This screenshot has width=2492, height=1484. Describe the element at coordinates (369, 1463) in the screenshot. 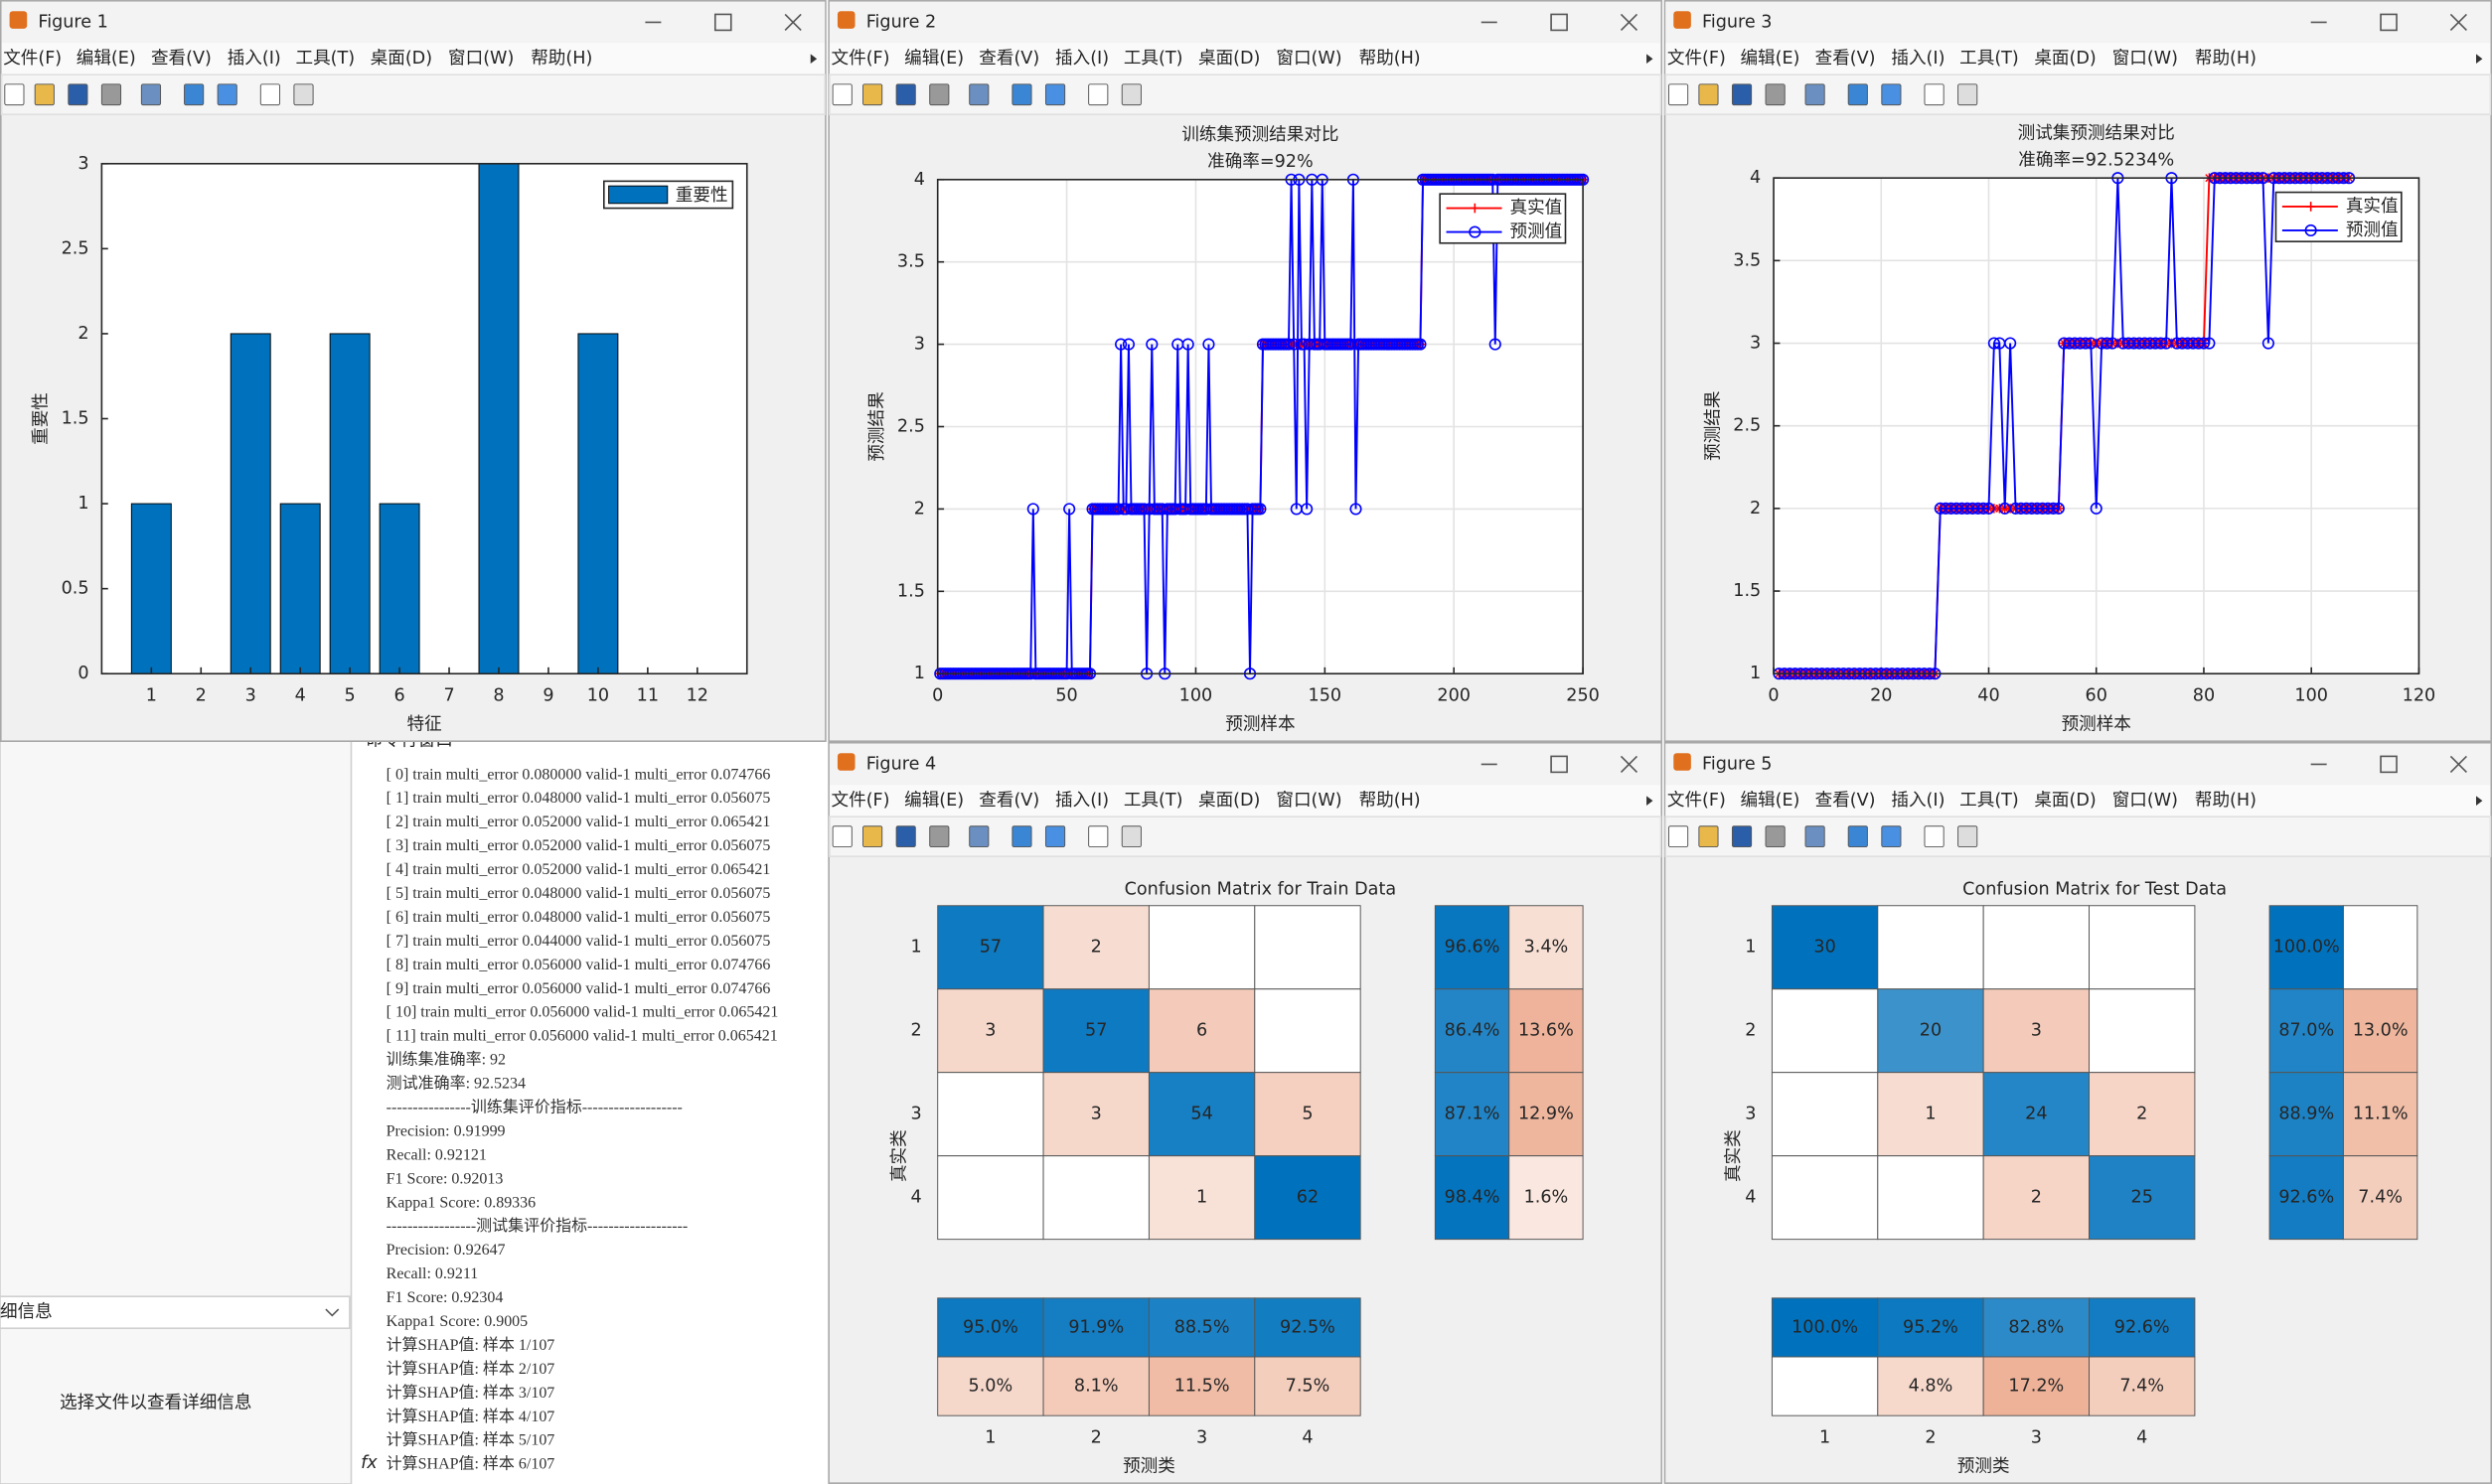

I see `command-prompt: fx` at that location.